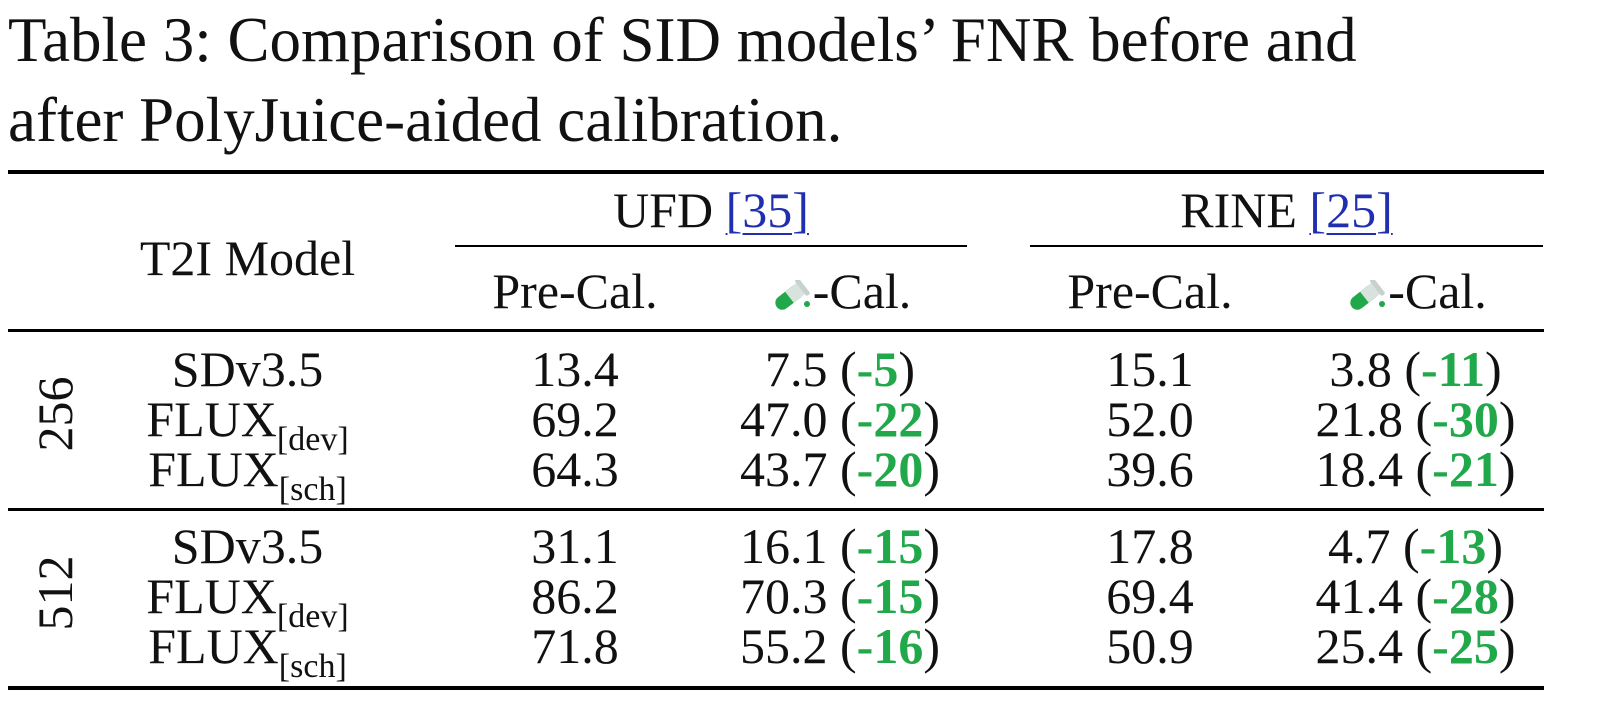 The image size is (1616, 716). I want to click on rine-cal-value: 21.8 (-30), so click(1415, 419).